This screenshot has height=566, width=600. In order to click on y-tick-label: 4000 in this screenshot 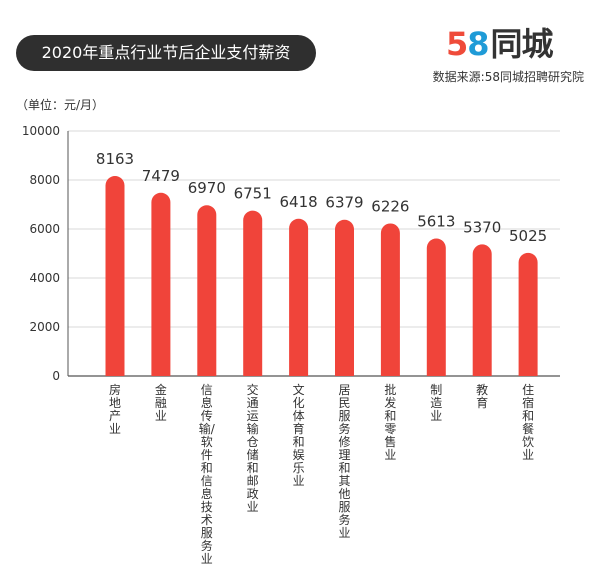, I will do `click(44, 278)`.